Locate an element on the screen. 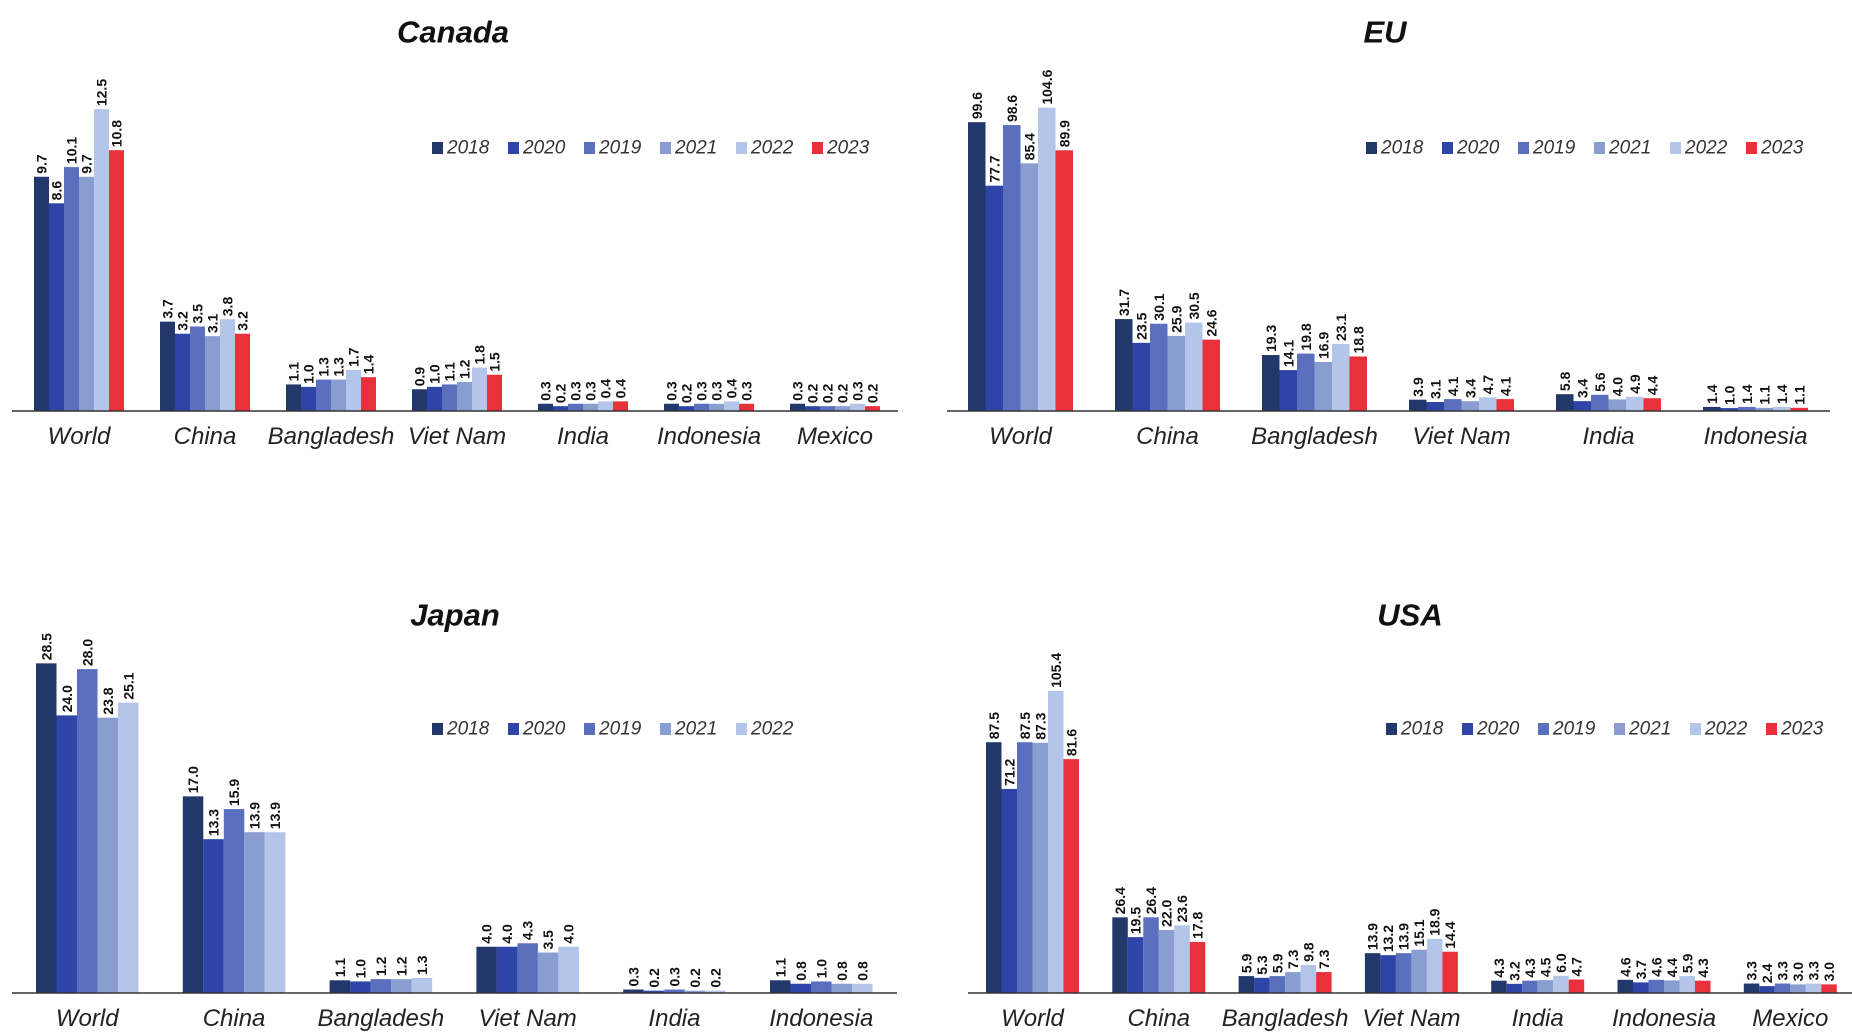 This screenshot has width=1852, height=1033. data-label-japan-bangladesh-2022: 1.3 is located at coordinates (422, 965).